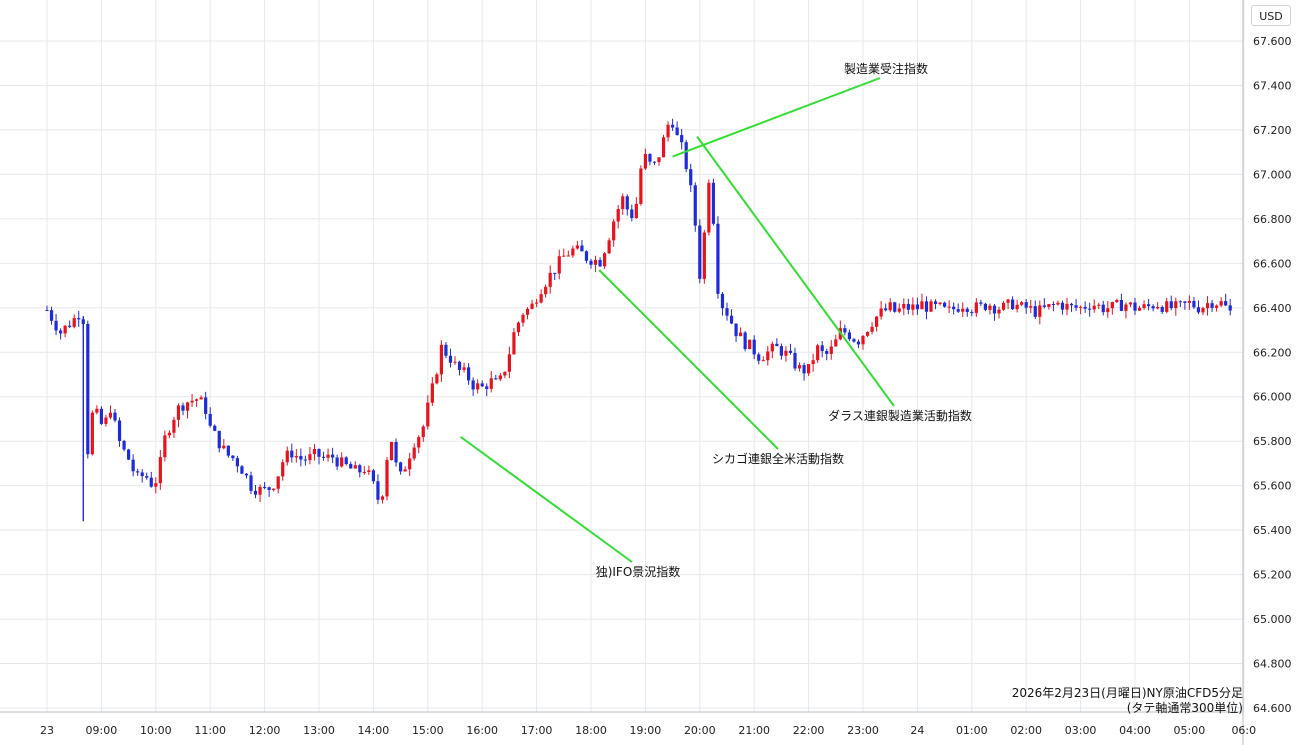 This screenshot has width=1300, height=745. What do you see at coordinates (1127, 701) in the screenshot?
I see `chart-caption: 2026年2月23日(月曜日)NY原油CFD5分足 (タテ軸通常300単位)` at bounding box center [1127, 701].